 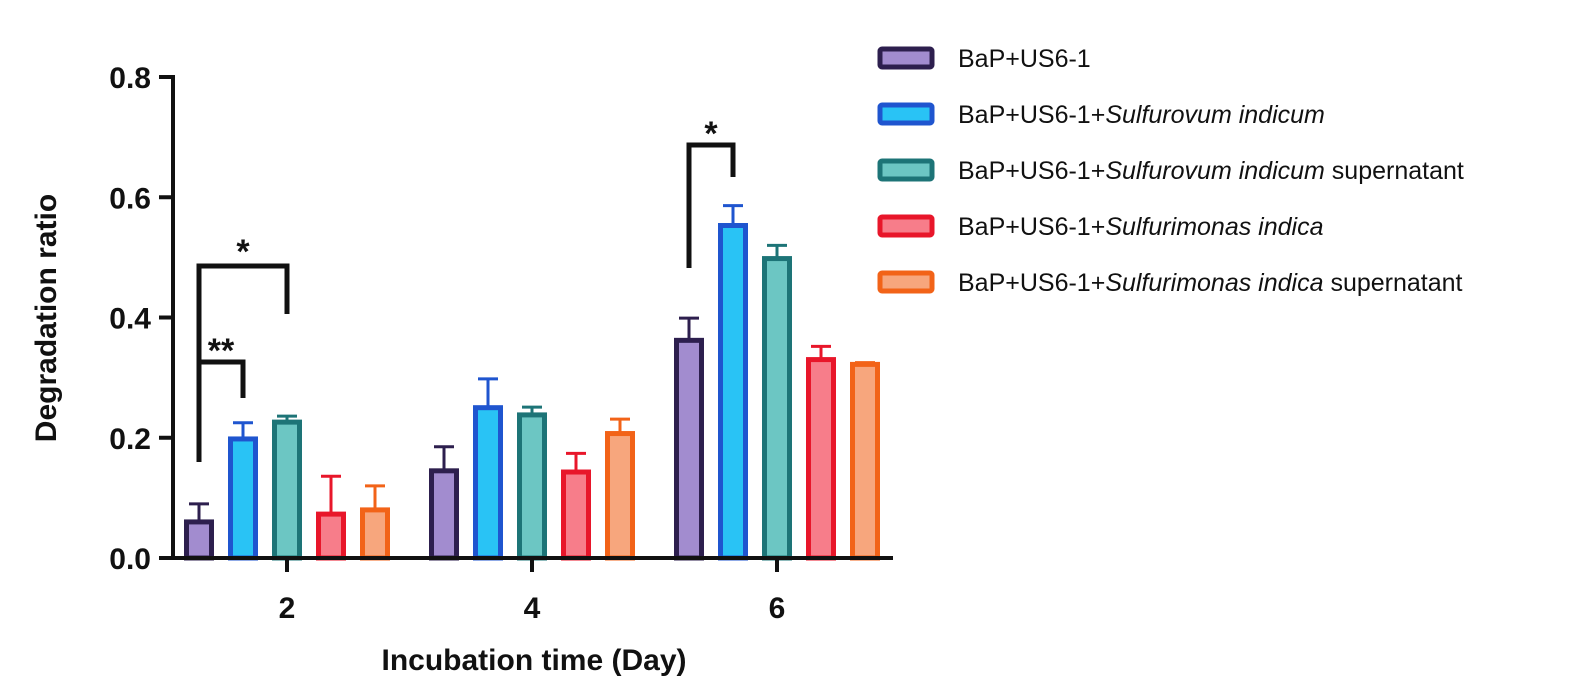 I want to click on y-axis-title: Degradation ratio, so click(x=46, y=318).